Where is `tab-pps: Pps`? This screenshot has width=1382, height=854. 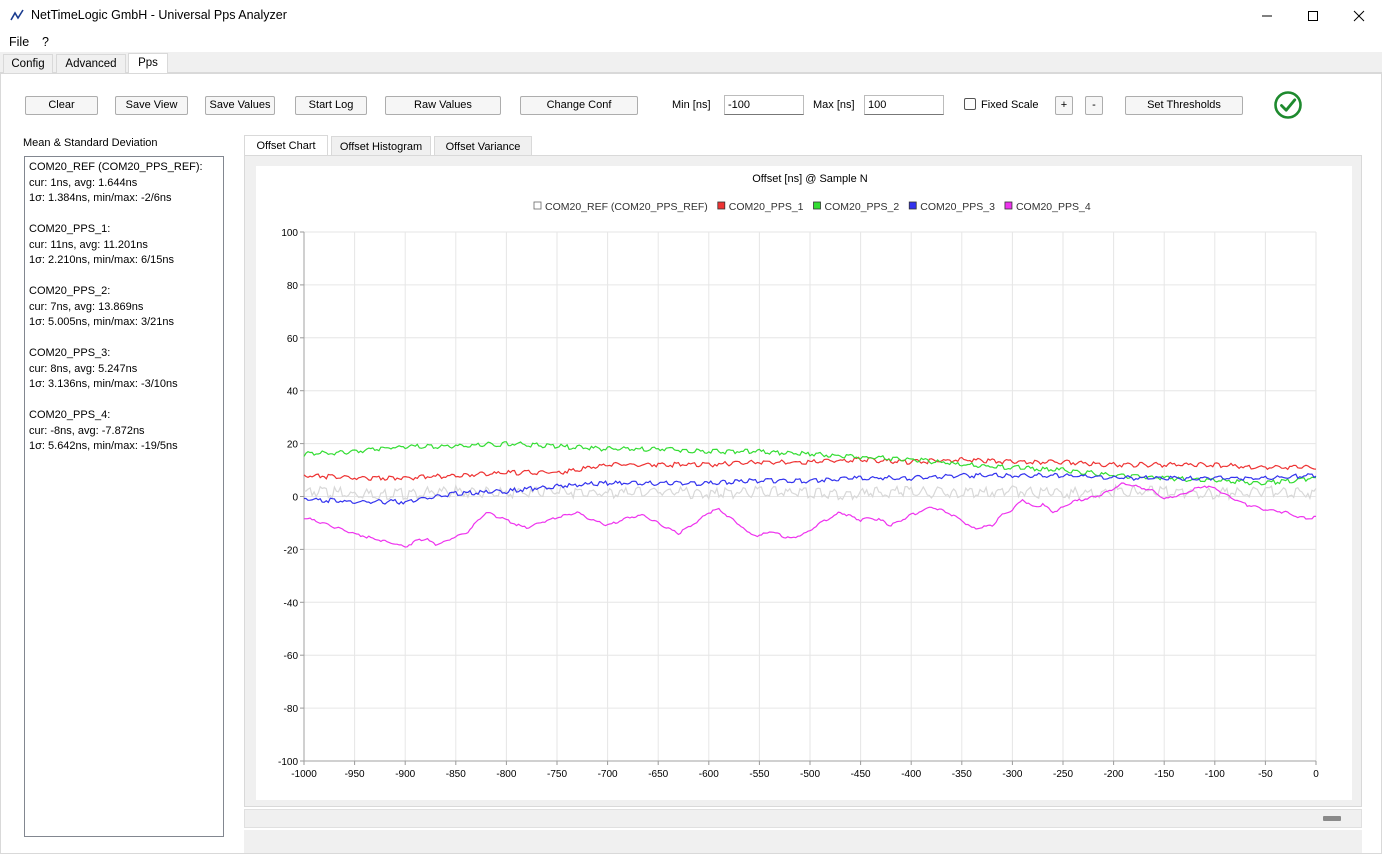 tab-pps: Pps is located at coordinates (148, 63).